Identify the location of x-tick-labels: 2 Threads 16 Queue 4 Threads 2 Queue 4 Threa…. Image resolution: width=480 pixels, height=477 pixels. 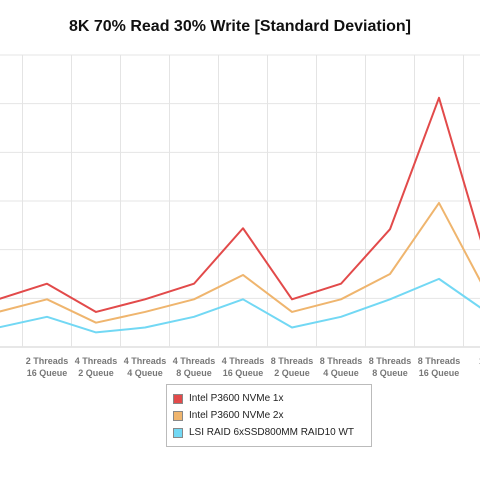
(253, 367).